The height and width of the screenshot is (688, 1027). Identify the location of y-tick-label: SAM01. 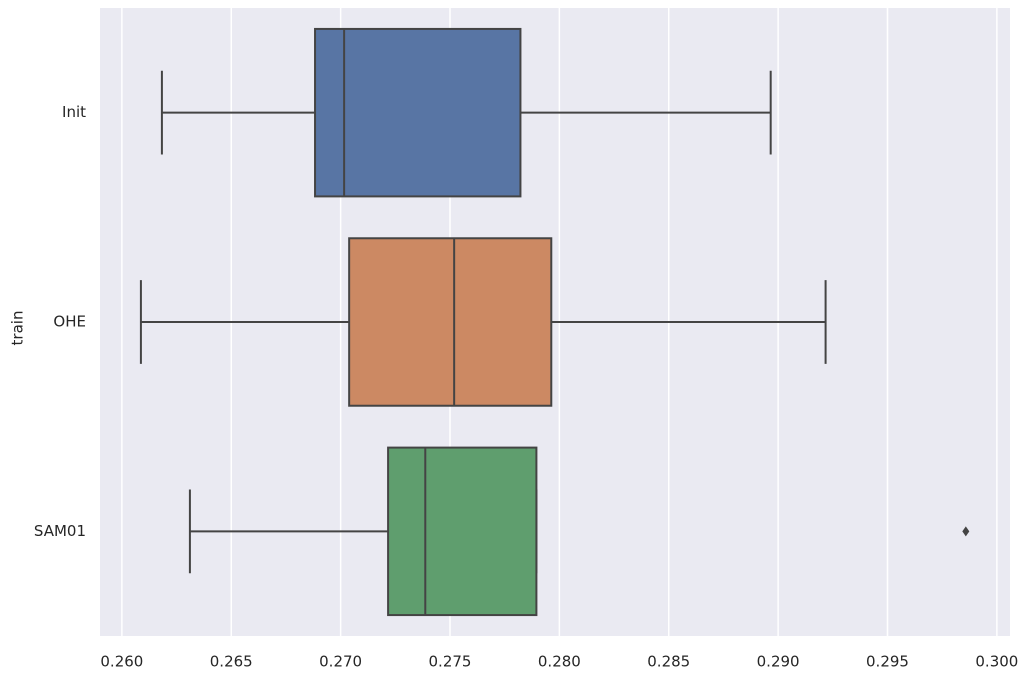
(60, 531).